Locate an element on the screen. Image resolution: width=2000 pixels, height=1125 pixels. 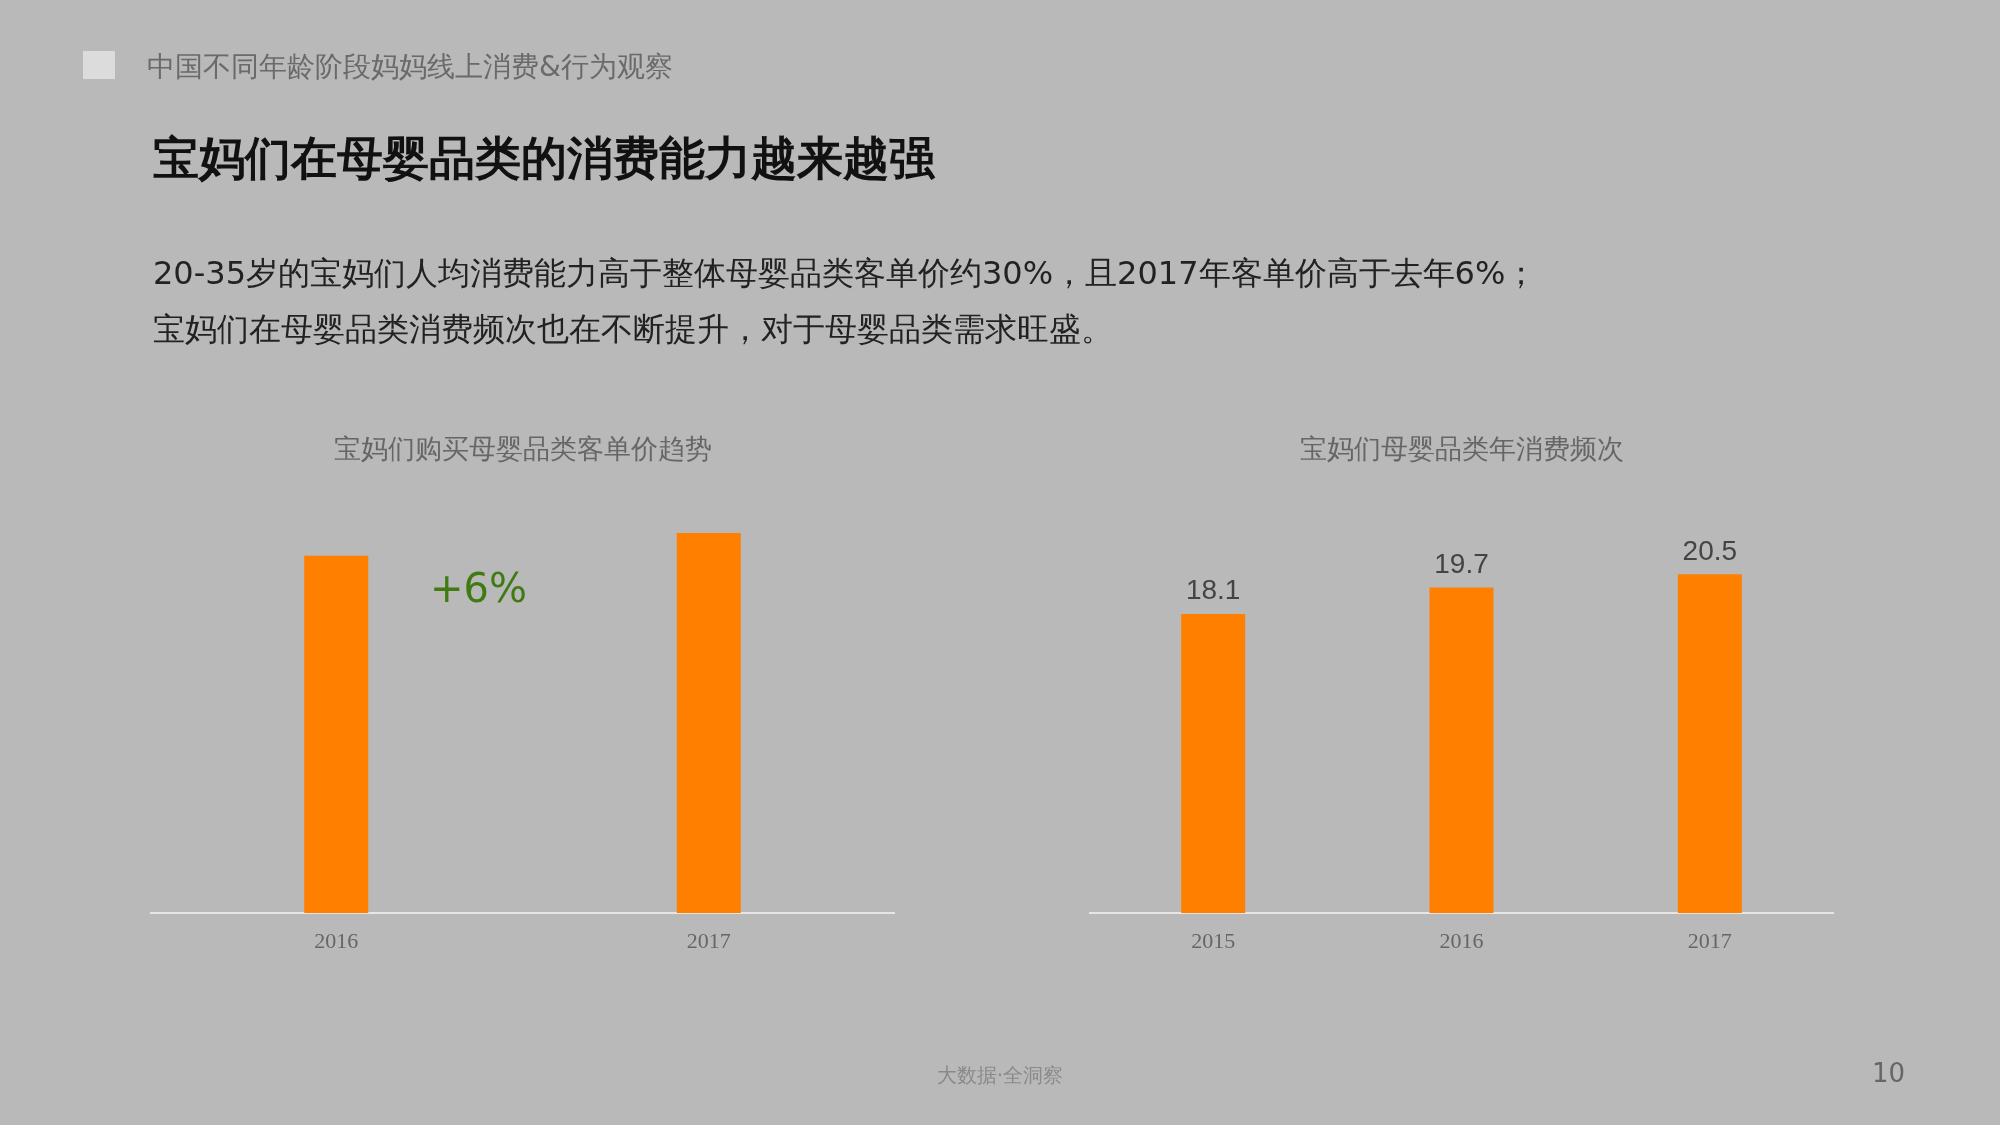
text: 中国不同年龄阶段妈妈线上消费&行为观察 is located at coordinates (410, 67).